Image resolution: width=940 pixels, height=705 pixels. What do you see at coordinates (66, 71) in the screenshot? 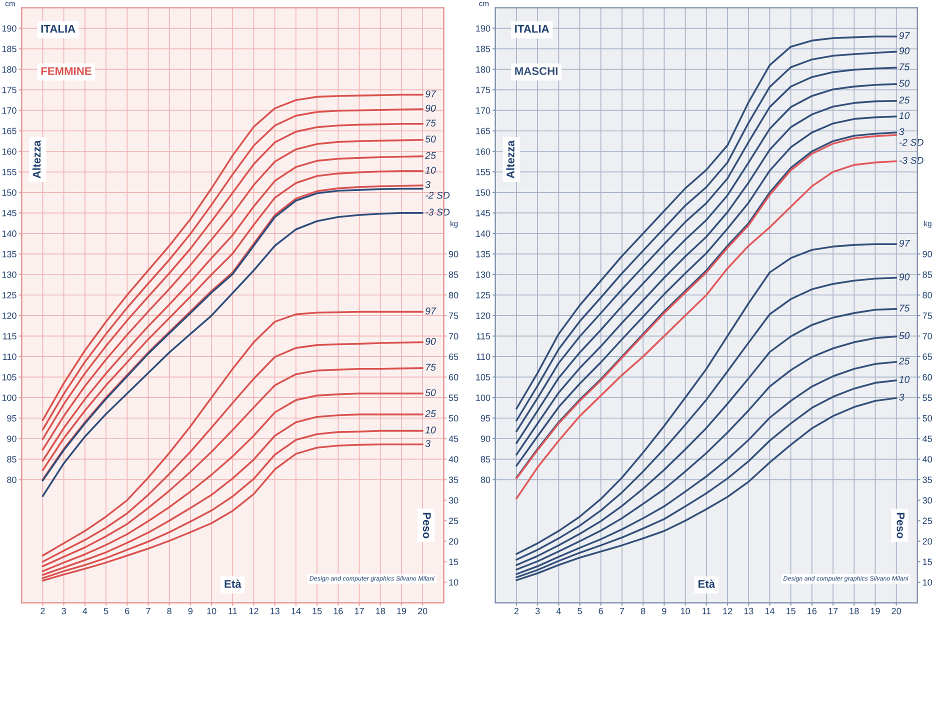
I see `text: FEMMINE` at bounding box center [66, 71].